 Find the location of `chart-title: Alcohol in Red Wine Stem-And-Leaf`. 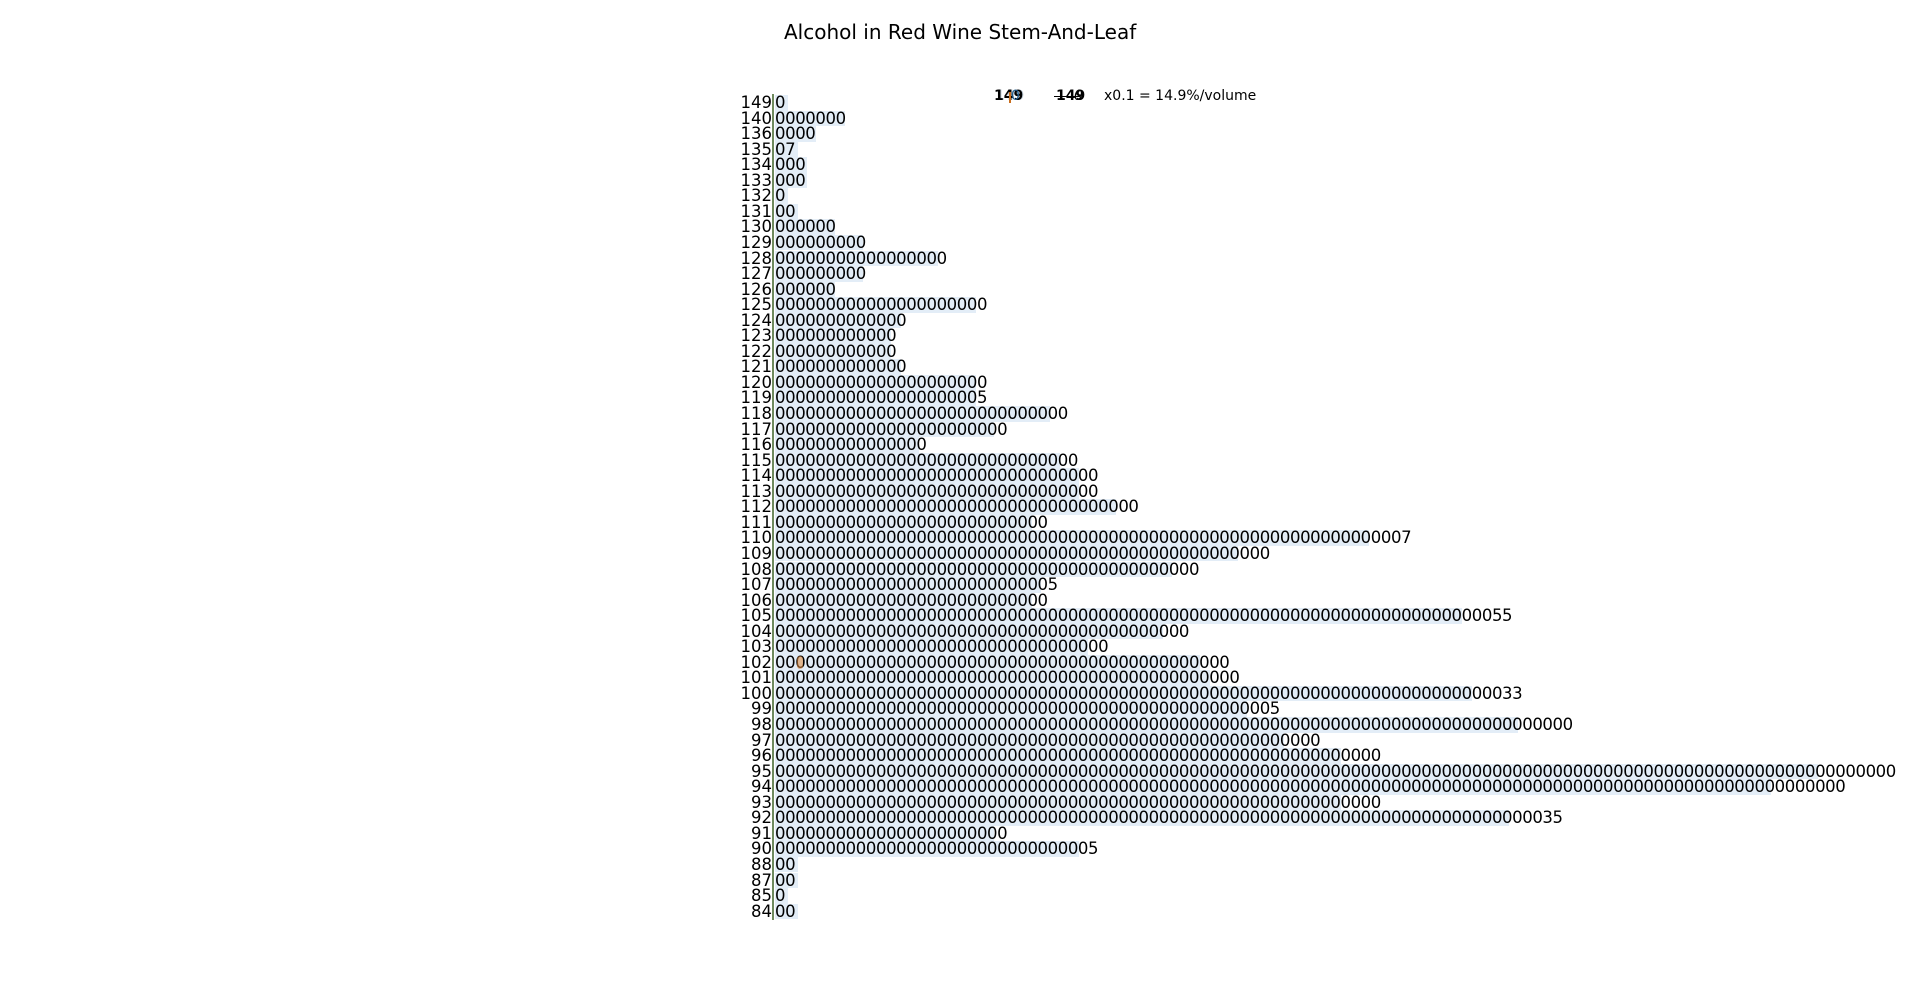

chart-title: Alcohol in Red Wine Stem-And-Leaf is located at coordinates (960, 32).